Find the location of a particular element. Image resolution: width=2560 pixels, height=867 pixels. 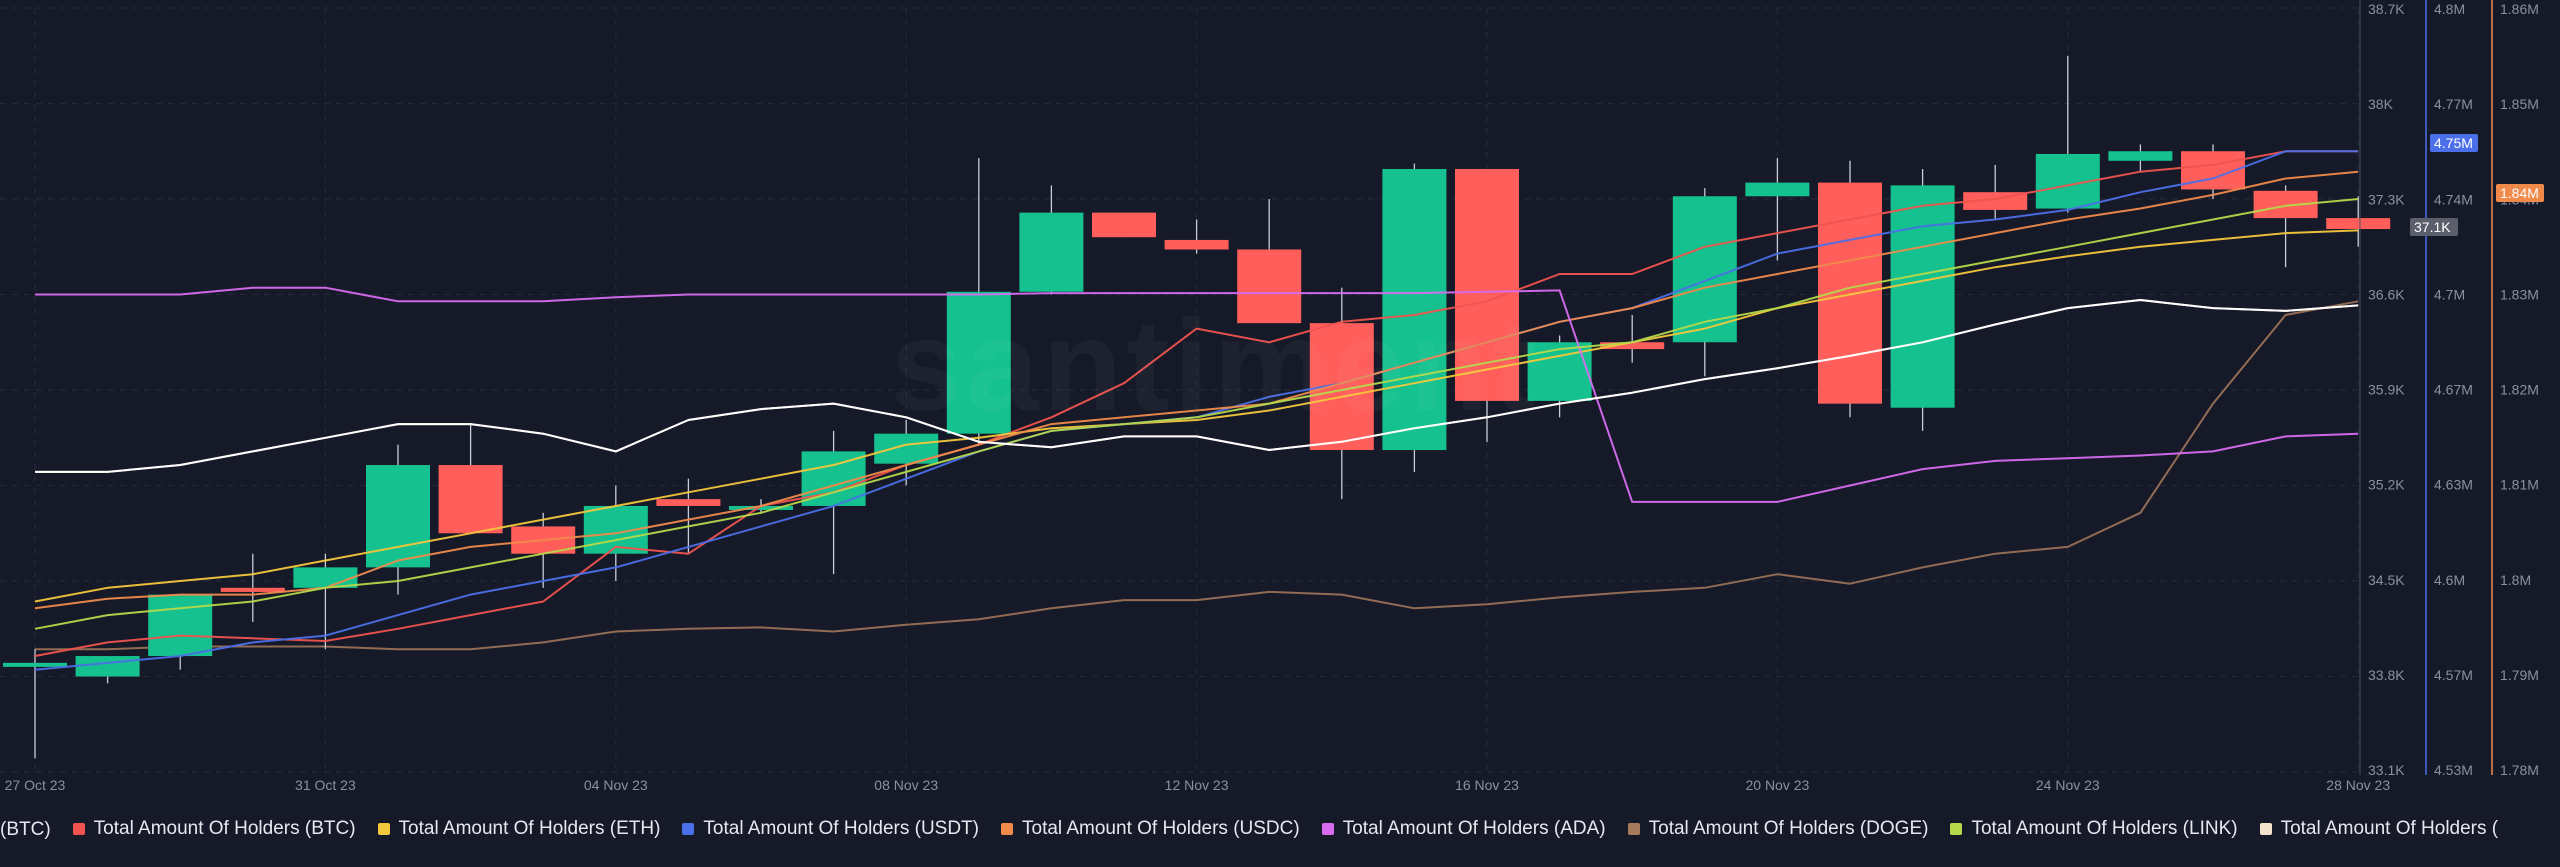

legend-item: Total Amount Of Holders (DOGE) is located at coordinates (1778, 829).